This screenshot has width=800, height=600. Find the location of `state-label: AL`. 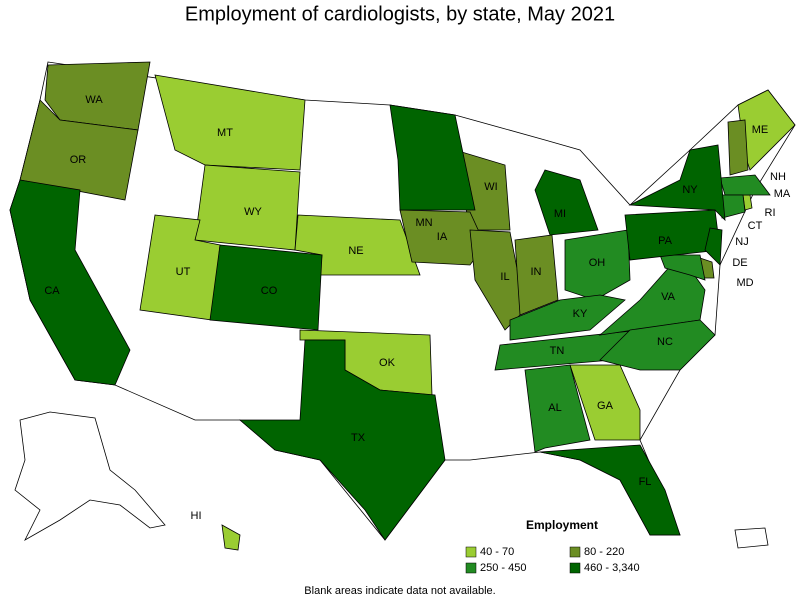

state-label: AL is located at coordinates (554, 408).